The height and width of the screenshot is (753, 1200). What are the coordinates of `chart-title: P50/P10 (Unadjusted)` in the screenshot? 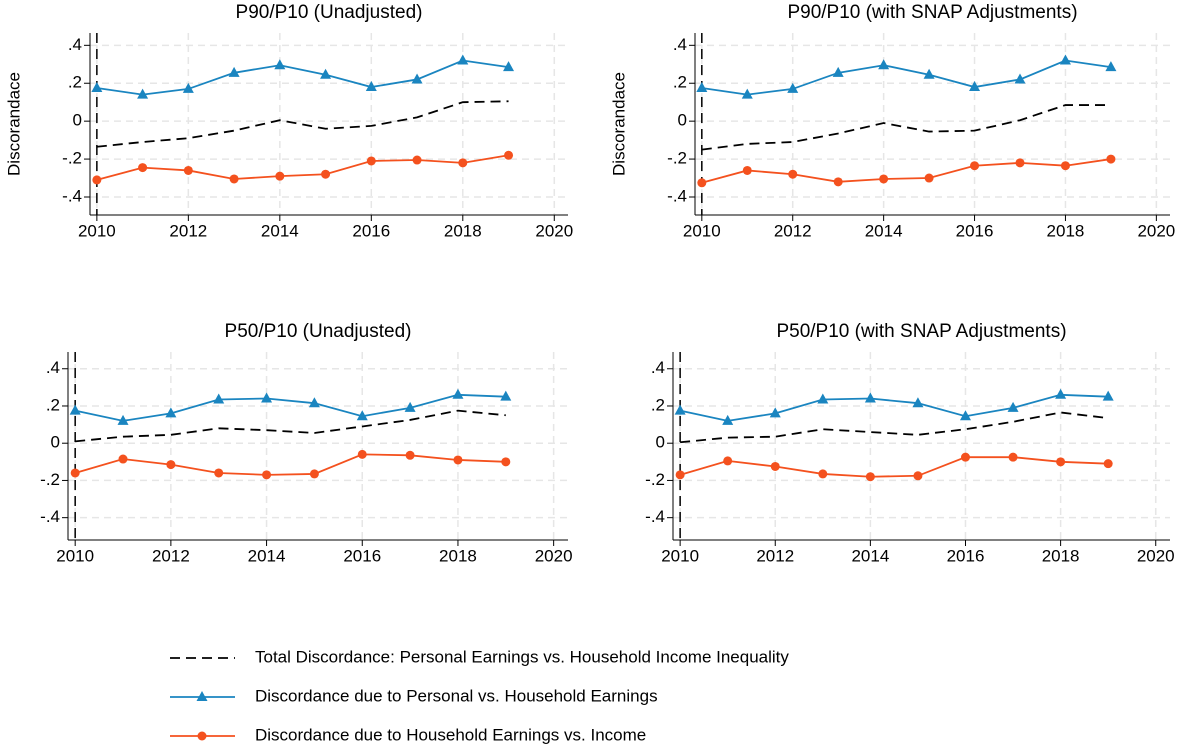 It's located at (318, 331).